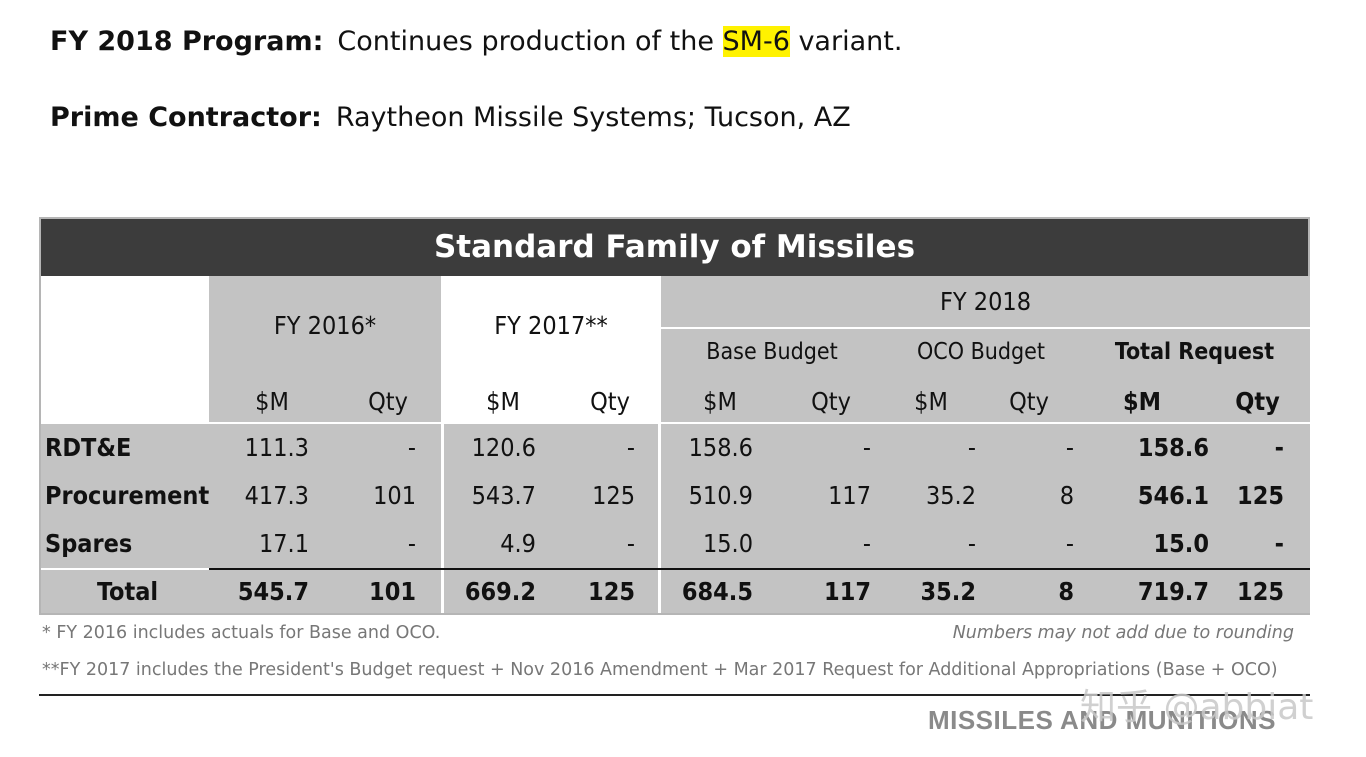 The width and height of the screenshot is (1366, 757). I want to click on program-label: FY 2018 Program:, so click(187, 41).